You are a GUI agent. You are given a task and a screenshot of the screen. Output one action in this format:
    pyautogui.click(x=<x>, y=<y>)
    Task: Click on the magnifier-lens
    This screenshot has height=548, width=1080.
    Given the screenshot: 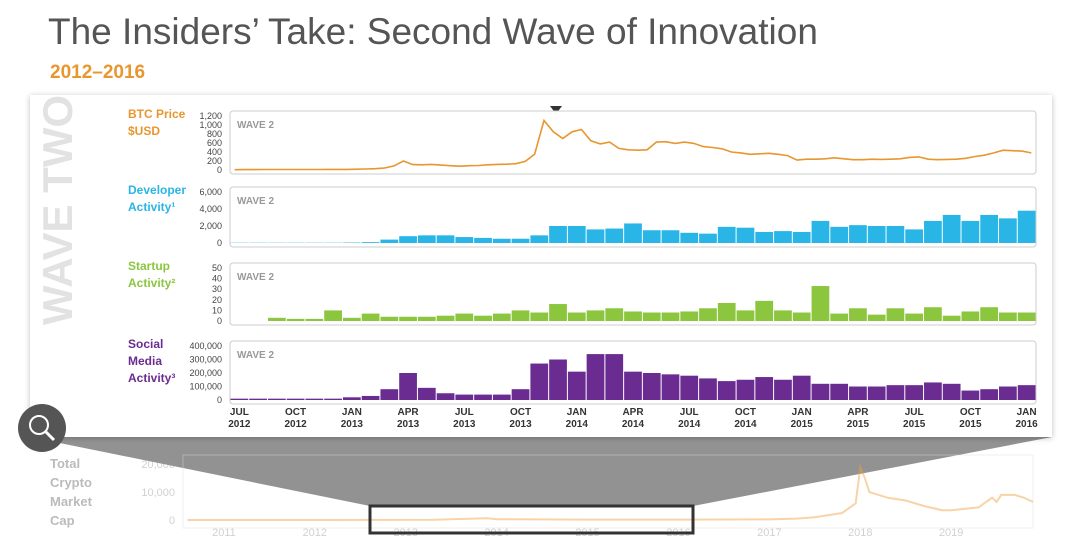 What is the action you would take?
    pyautogui.click(x=39, y=425)
    